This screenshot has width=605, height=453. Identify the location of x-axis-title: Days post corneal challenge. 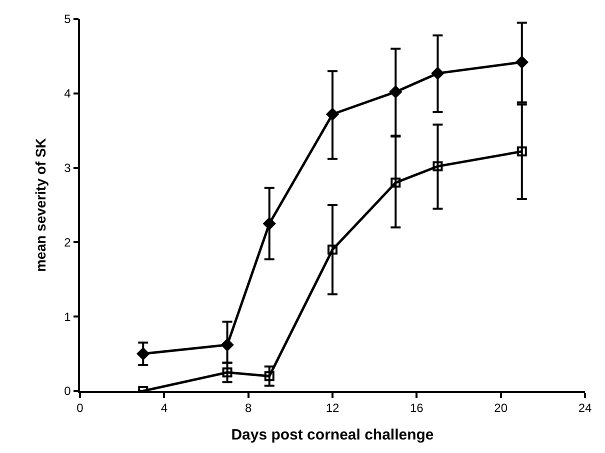
(332, 435).